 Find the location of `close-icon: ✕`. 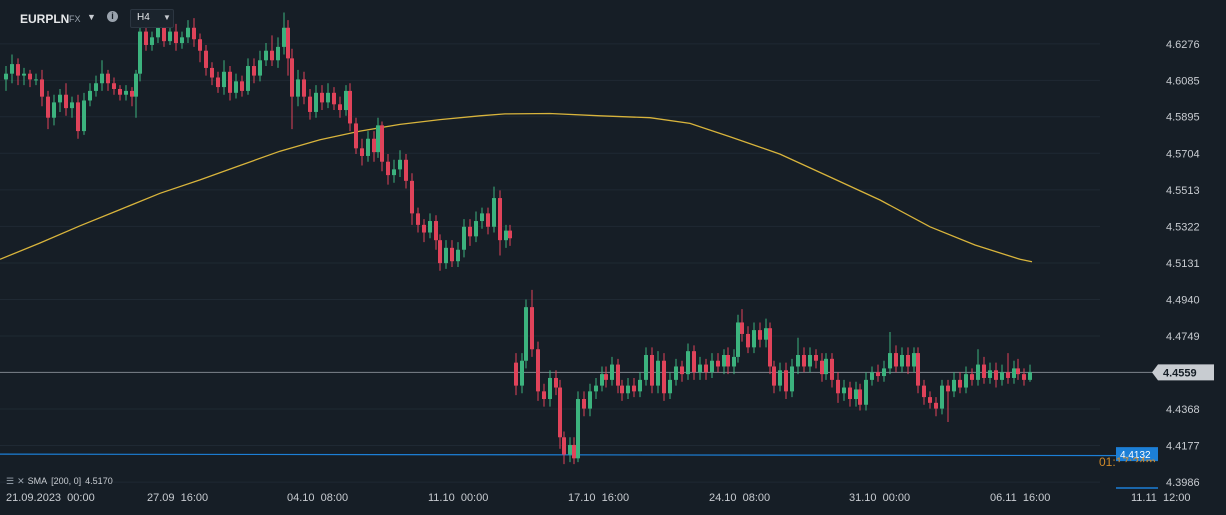

close-icon: ✕ is located at coordinates (21, 481).